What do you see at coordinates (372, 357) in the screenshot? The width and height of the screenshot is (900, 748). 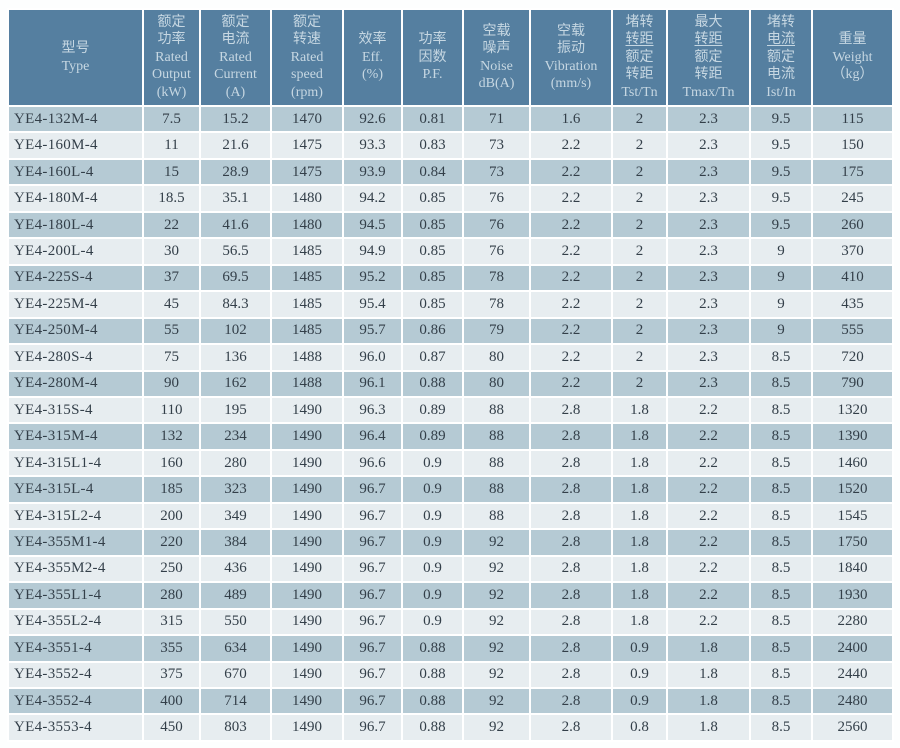 I see `cell-efficiency: 96.0` at bounding box center [372, 357].